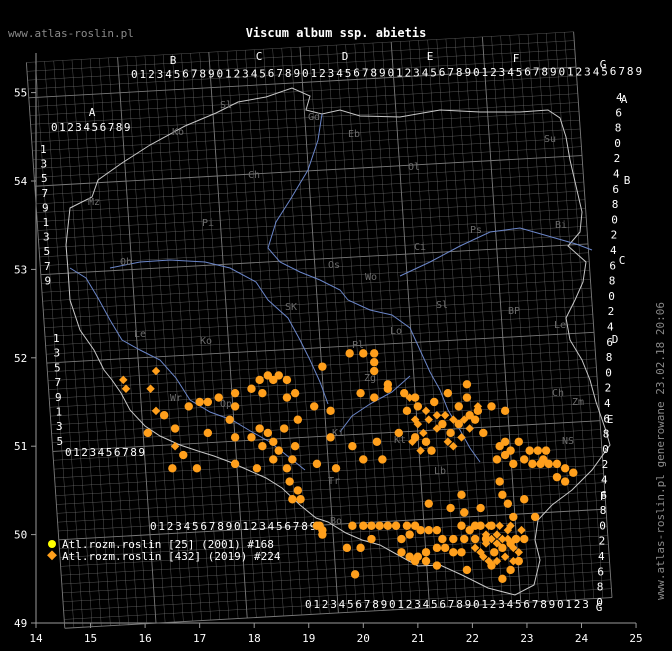 Image resolution: width=672 pixels, height=651 pixels. Describe the element at coordinates (561, 225) in the screenshot. I see `region-label: Bi` at that location.